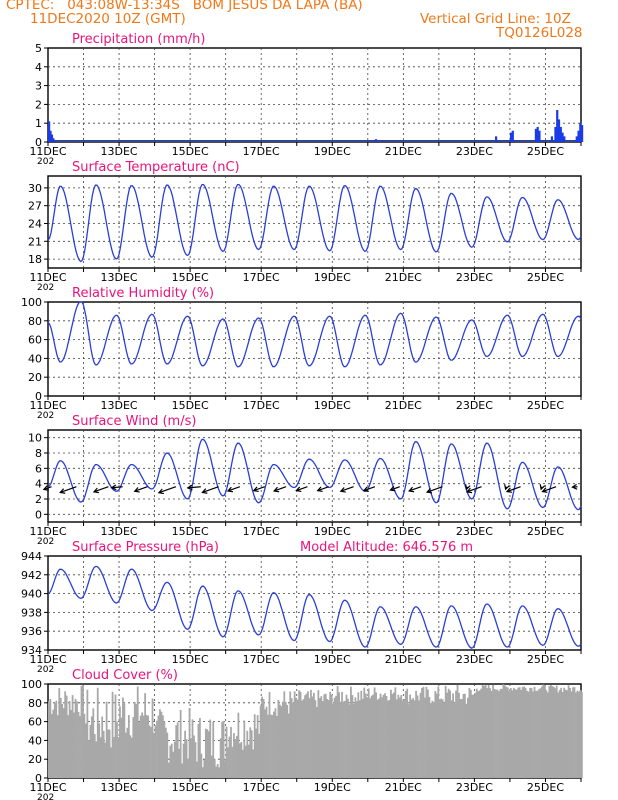 The image size is (618, 800). Describe the element at coordinates (495, 19) in the screenshot. I see `header-grid-line: Vertical Grid Line: 10Z` at that location.